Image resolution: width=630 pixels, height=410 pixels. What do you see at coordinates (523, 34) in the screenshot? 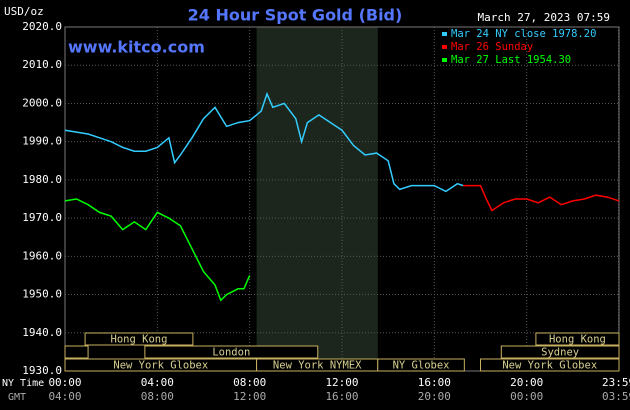
I see `legend-label: Mar 24 NY close 1978.20` at bounding box center [523, 34].